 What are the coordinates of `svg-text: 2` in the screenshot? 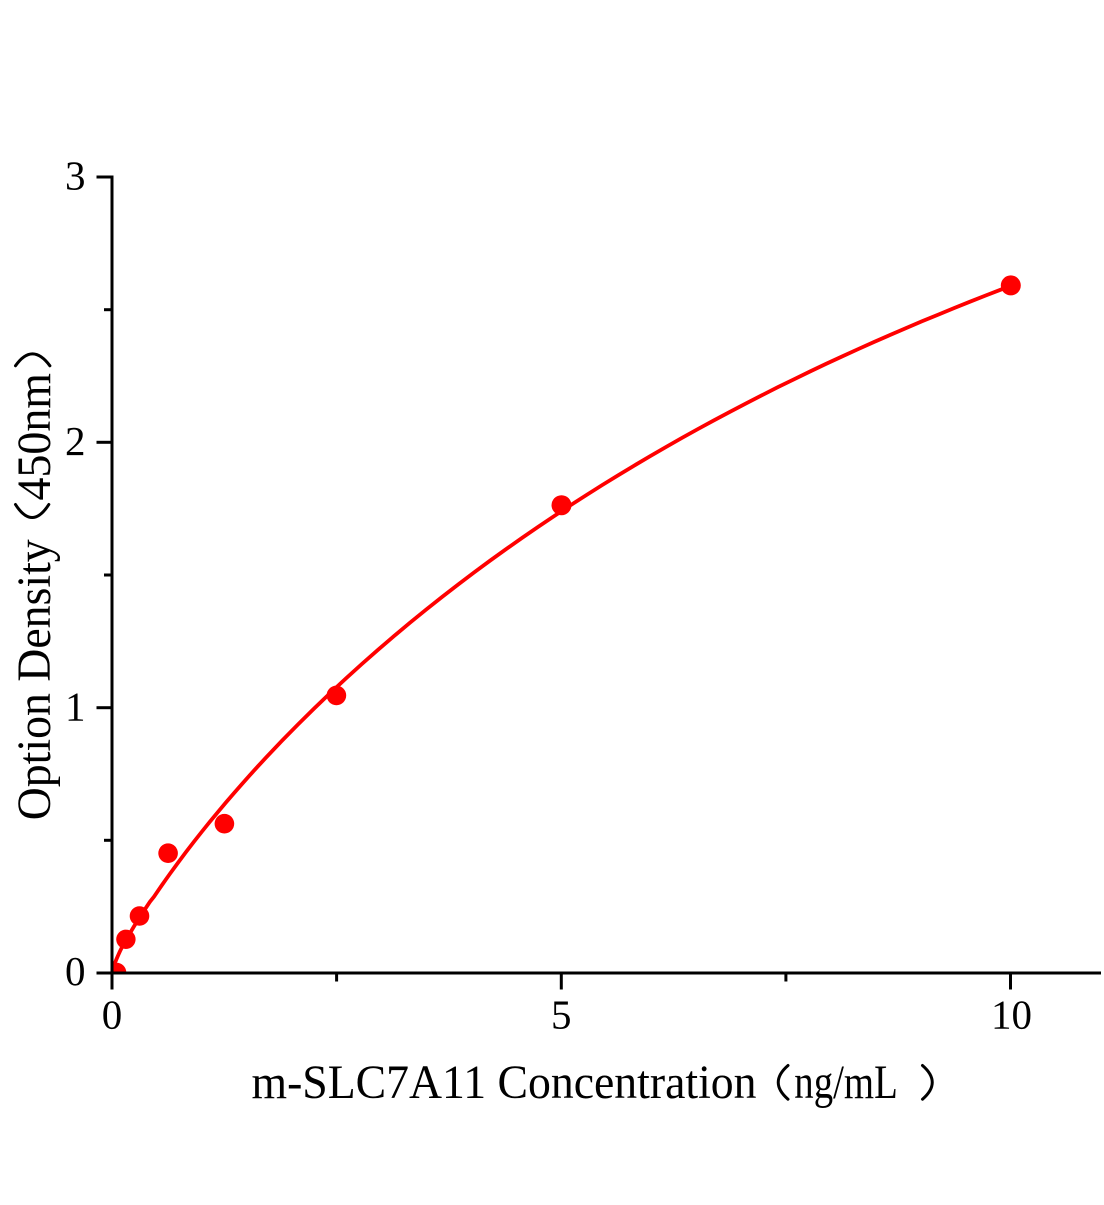 It's located at (75, 441).